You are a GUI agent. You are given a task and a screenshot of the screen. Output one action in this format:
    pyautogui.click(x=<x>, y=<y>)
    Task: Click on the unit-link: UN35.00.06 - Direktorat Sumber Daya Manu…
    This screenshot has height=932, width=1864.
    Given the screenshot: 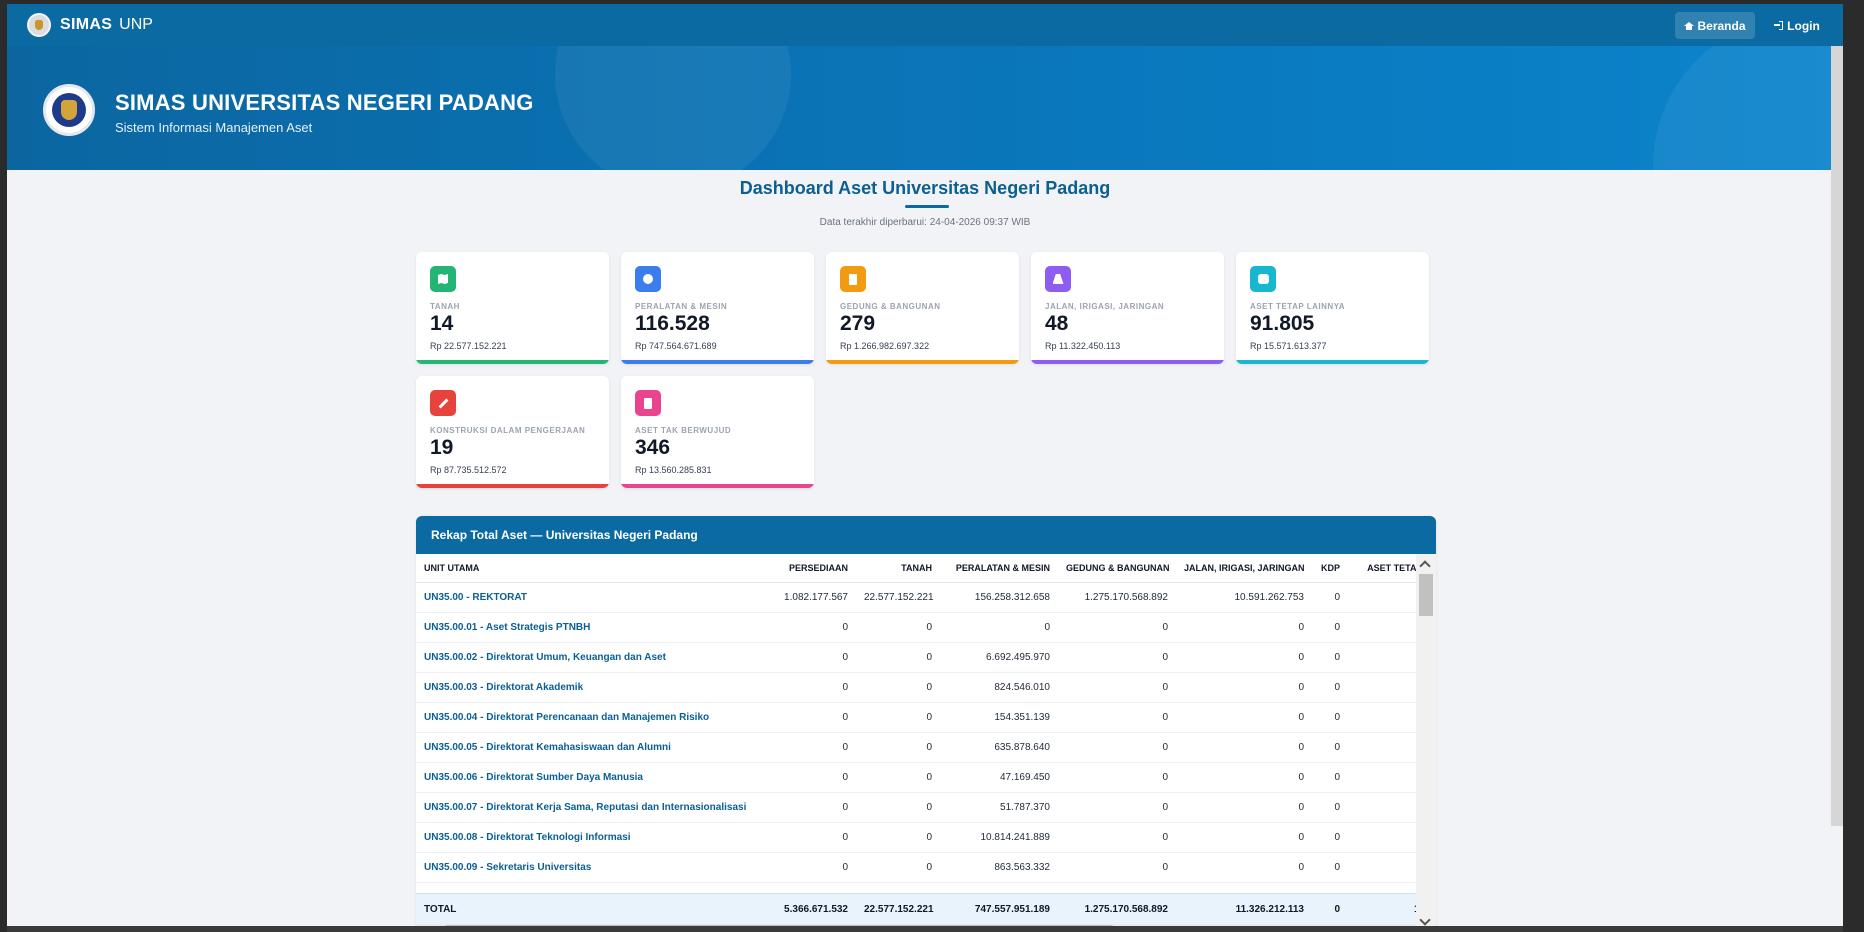 What is the action you would take?
    pyautogui.click(x=594, y=777)
    